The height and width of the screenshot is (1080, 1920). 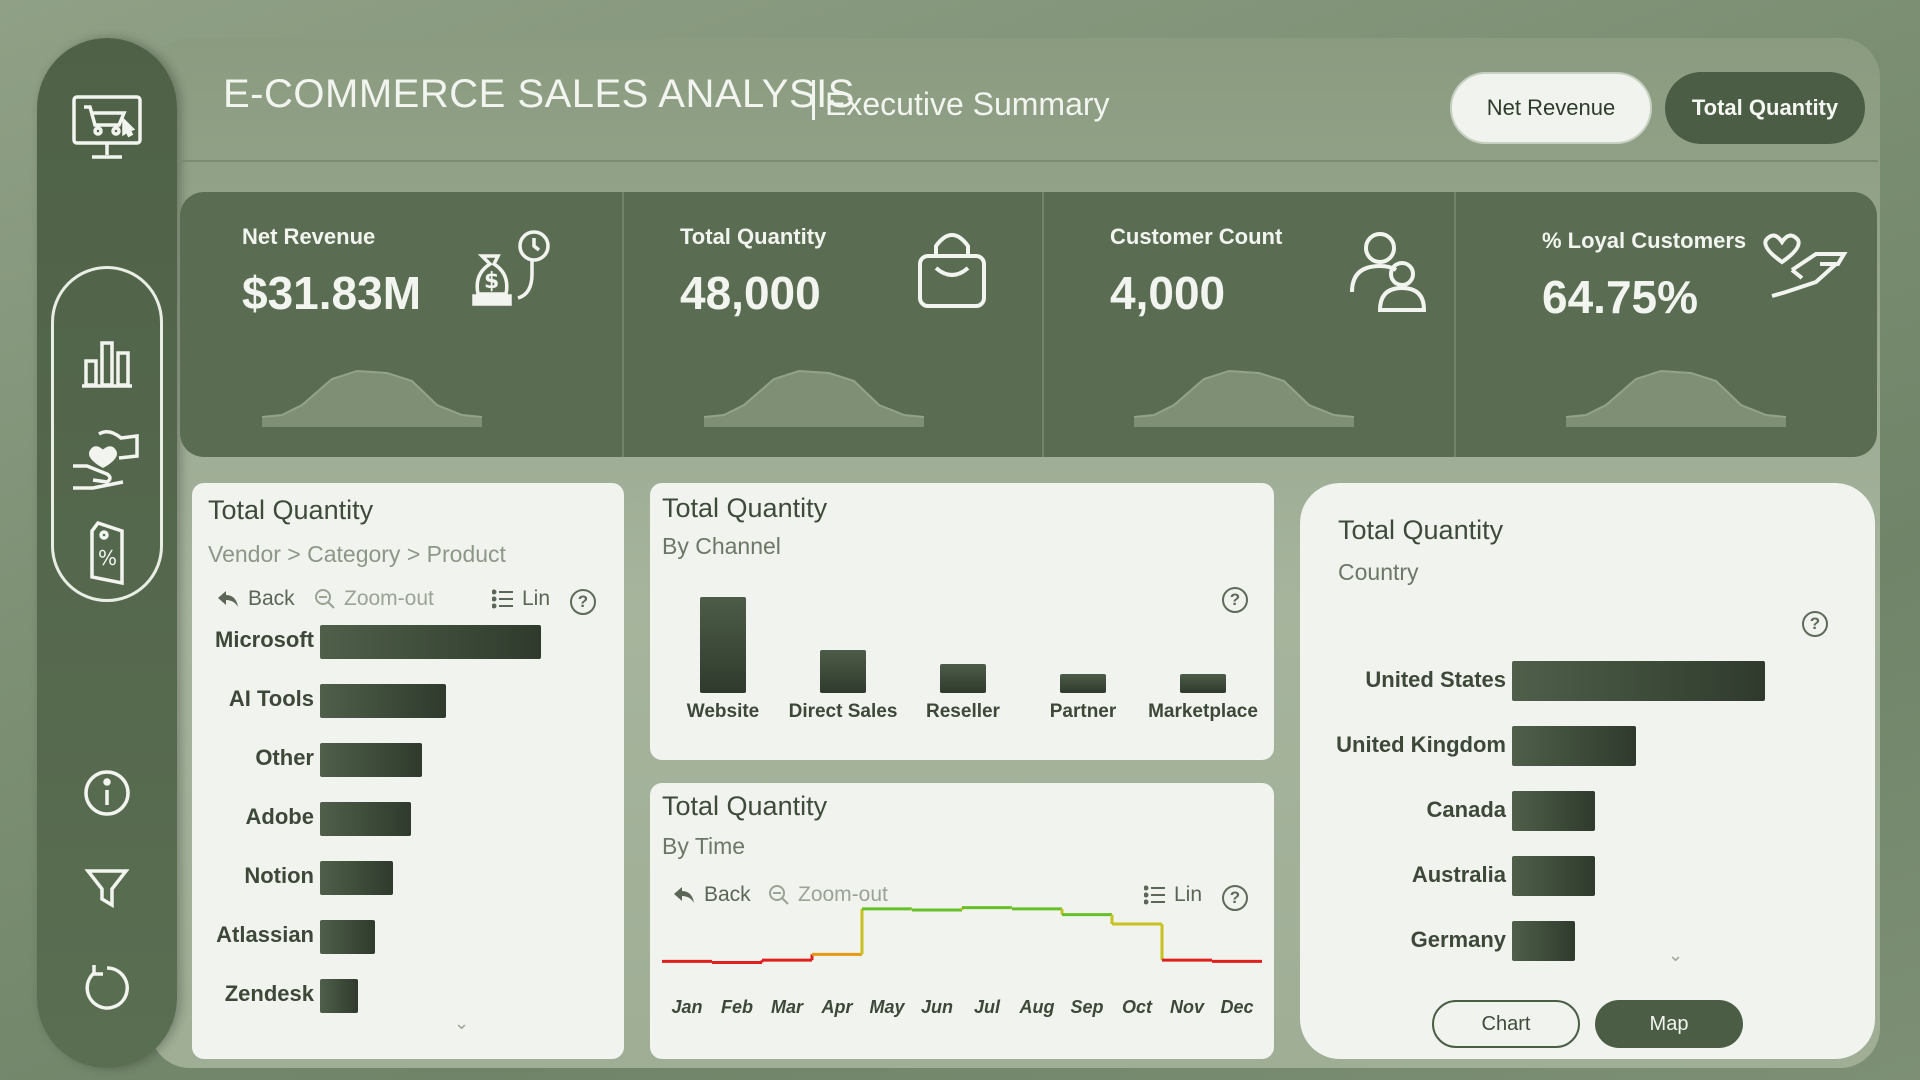 I want to click on chart-view-button: Chart, so click(x=1506, y=1024).